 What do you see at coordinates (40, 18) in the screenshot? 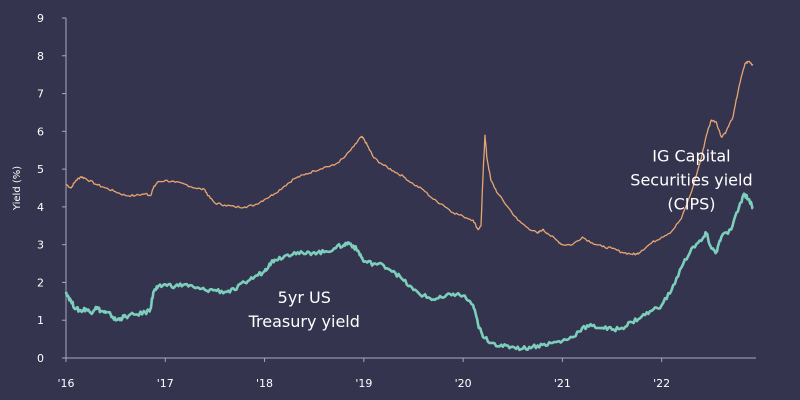
I see `y-tick-label: 9` at bounding box center [40, 18].